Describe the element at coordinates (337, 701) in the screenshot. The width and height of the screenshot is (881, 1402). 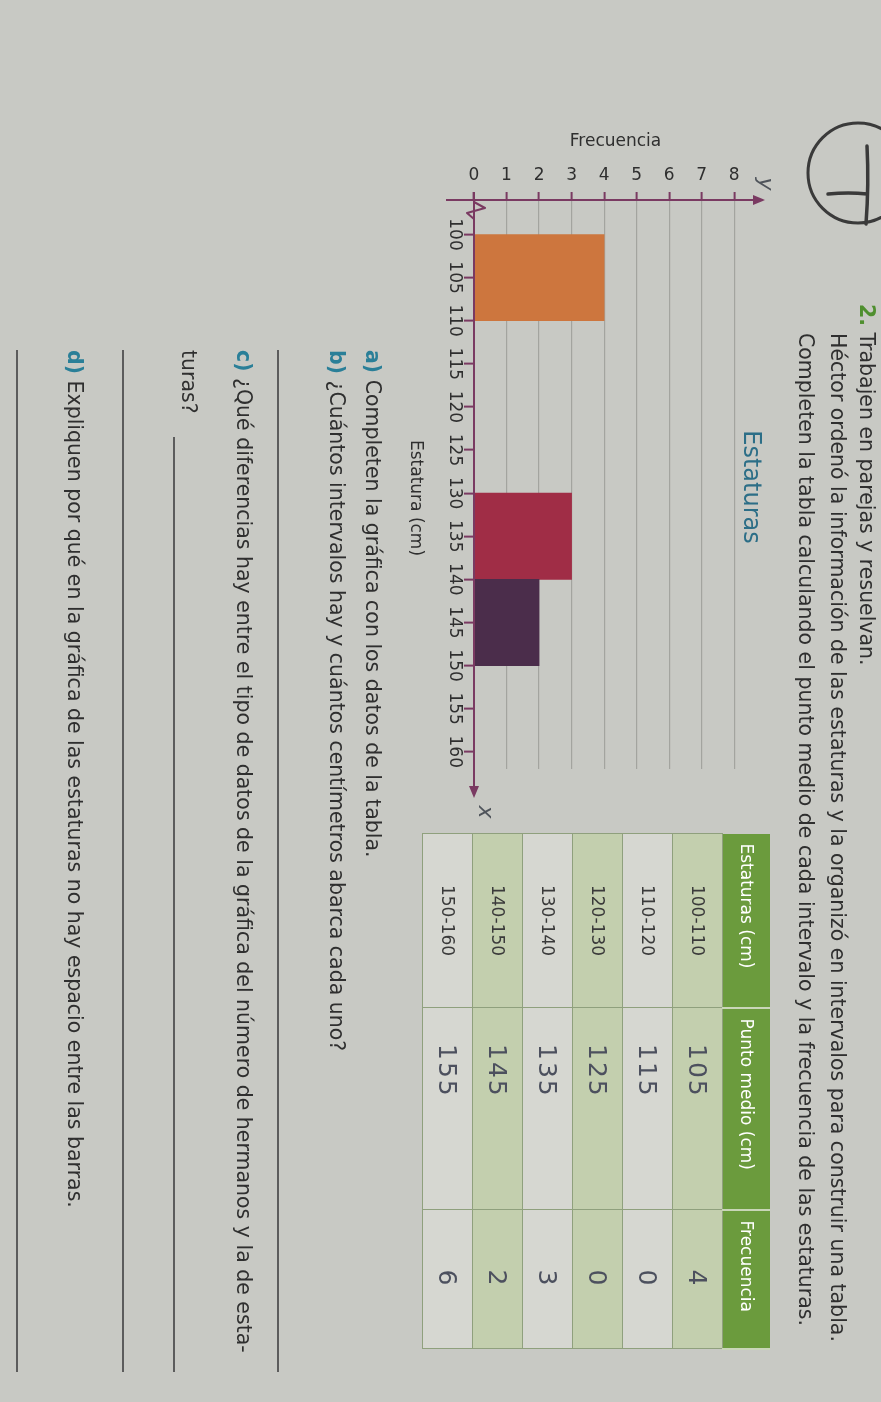
I see `text: b) ¿Cuántos intervalos hay y cuántos centímetros abarca cada uno?` at that location.